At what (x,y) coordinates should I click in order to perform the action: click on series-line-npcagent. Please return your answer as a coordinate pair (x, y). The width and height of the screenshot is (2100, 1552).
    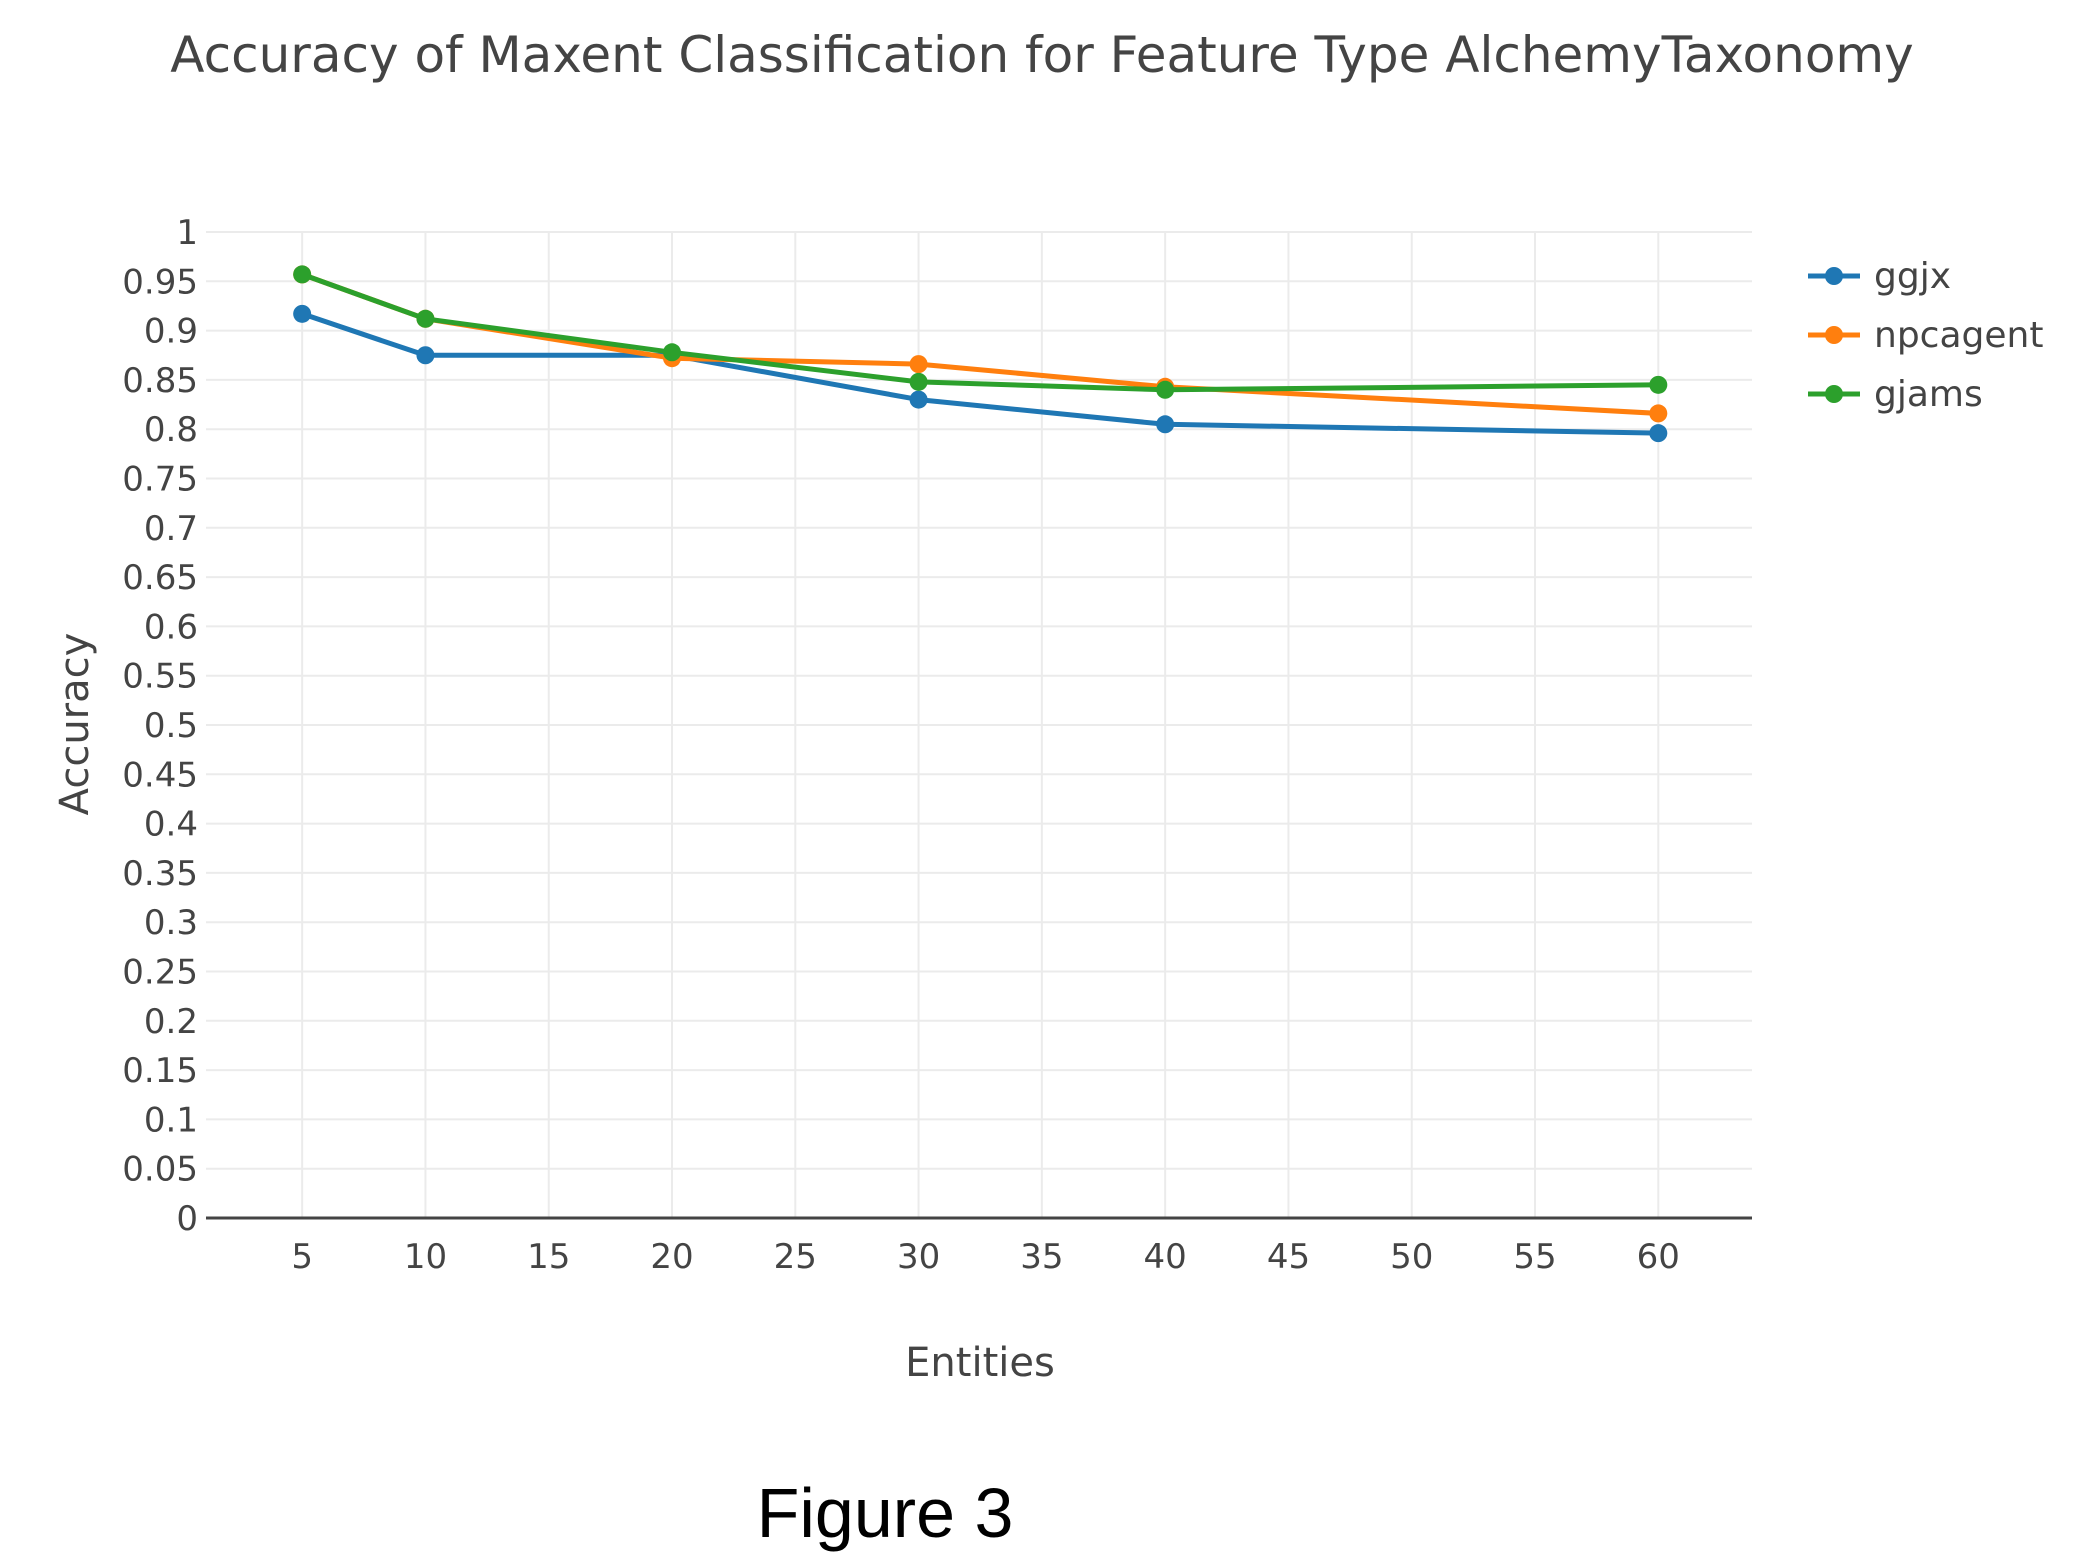
    Looking at the image, I should click on (980, 343).